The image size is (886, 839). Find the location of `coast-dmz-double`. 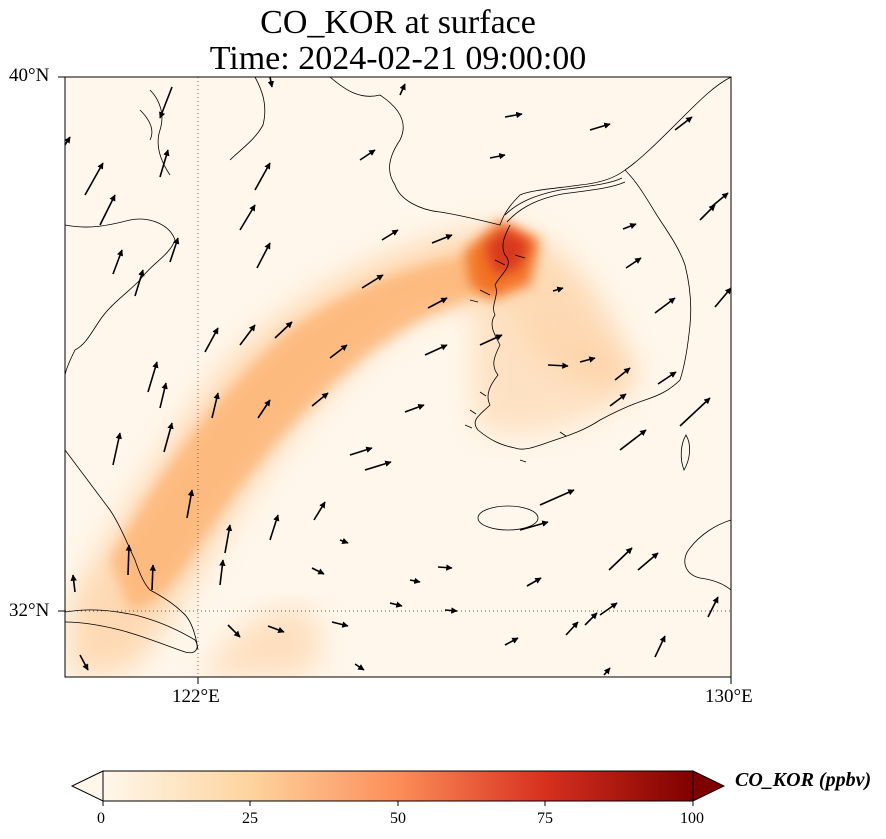

coast-dmz-double is located at coordinates (565, 200).